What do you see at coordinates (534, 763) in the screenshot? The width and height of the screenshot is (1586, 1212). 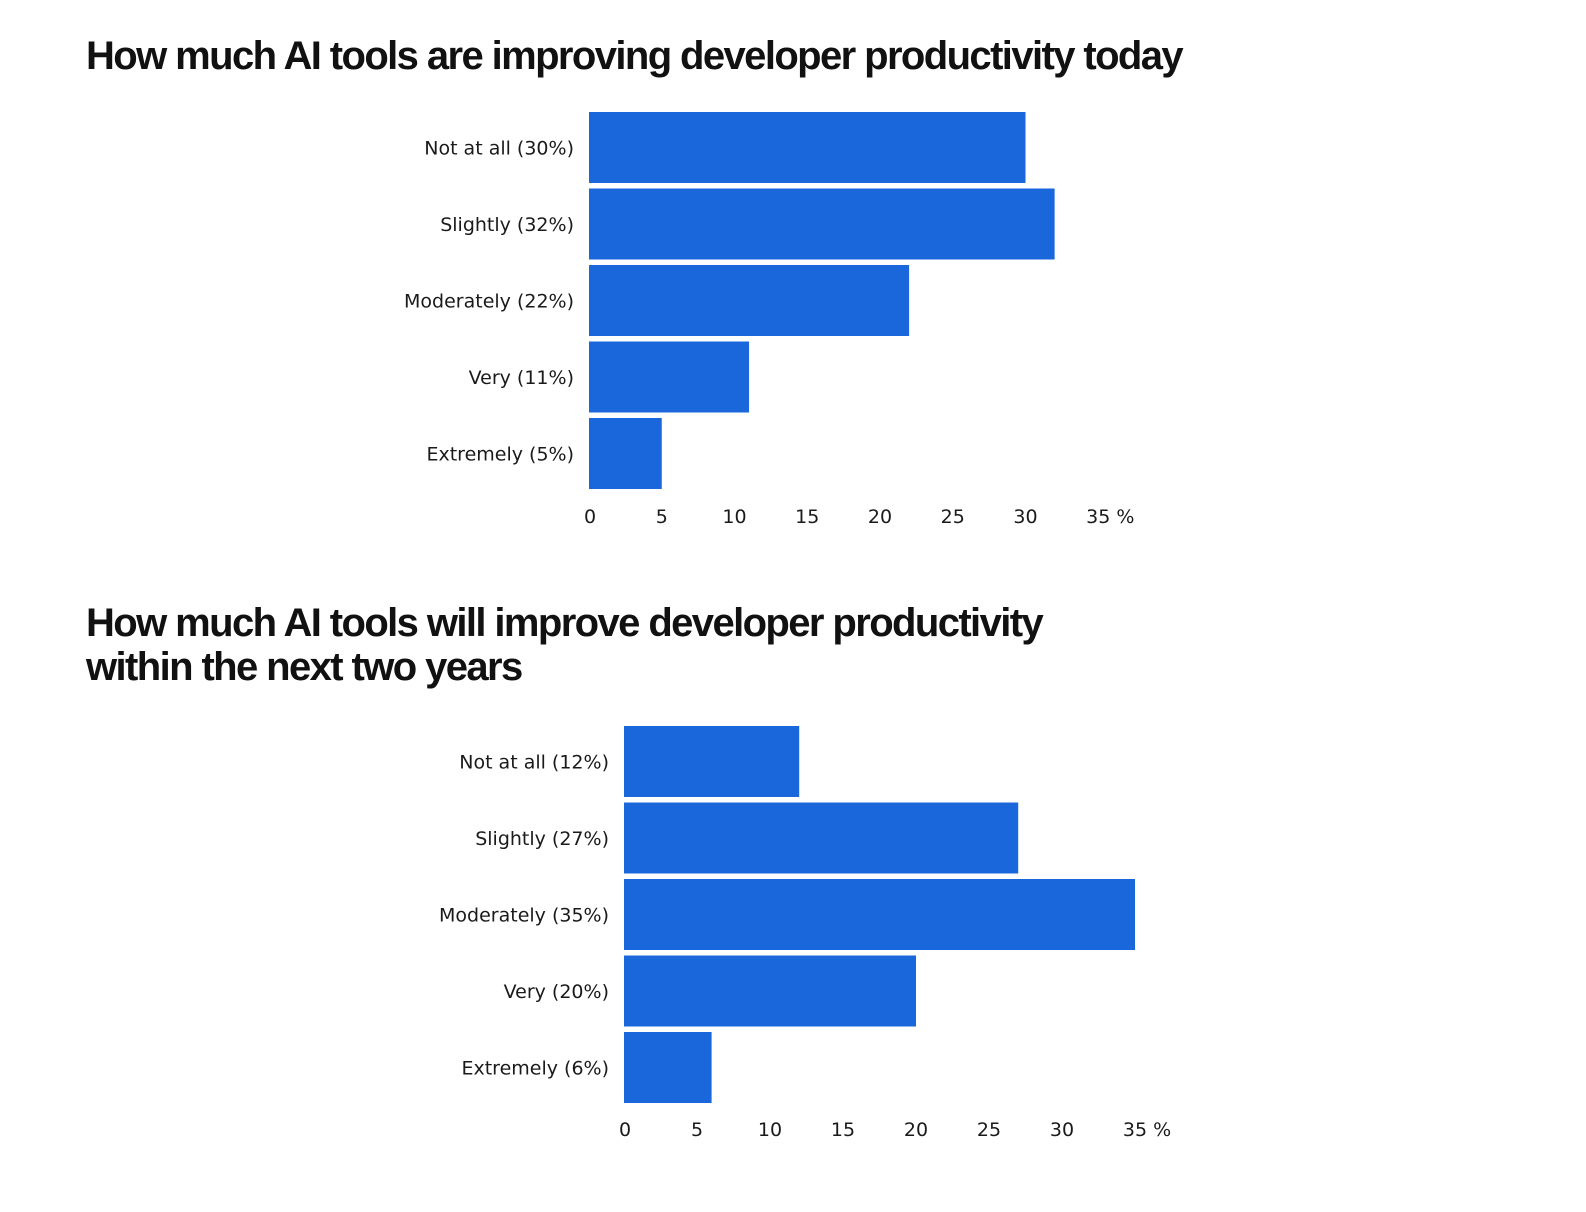 I see `chart-2-category-label-0: Not at all (12%)` at bounding box center [534, 763].